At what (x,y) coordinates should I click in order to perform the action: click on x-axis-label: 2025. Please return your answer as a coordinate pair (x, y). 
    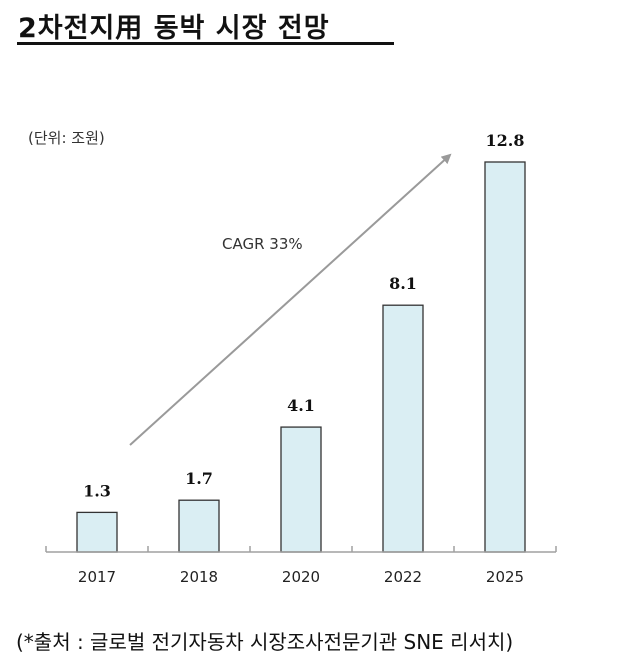
    Looking at the image, I should click on (505, 577).